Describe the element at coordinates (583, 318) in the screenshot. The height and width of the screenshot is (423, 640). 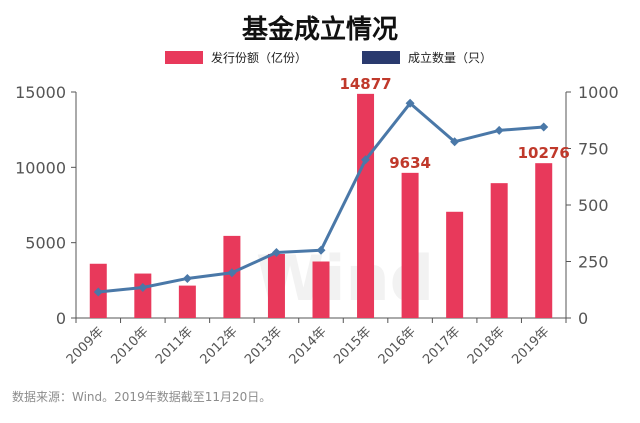
I see `y-right-tick-label: 0` at that location.